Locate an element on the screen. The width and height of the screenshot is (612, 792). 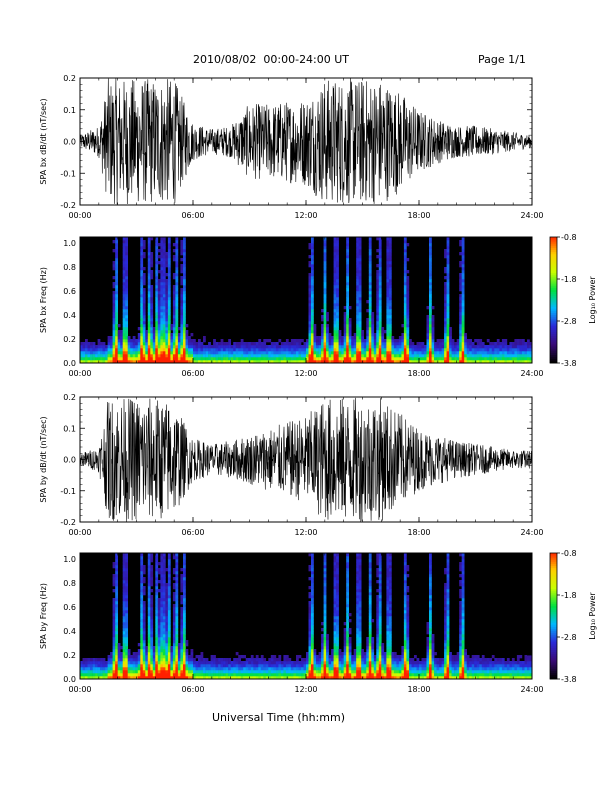
colorbar-frame is located at coordinates (553, 300).